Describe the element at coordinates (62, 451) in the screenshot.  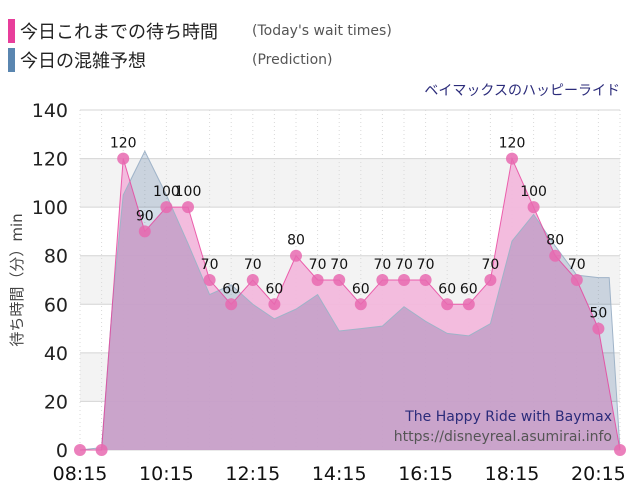
I see `y-tick-label: 0` at that location.